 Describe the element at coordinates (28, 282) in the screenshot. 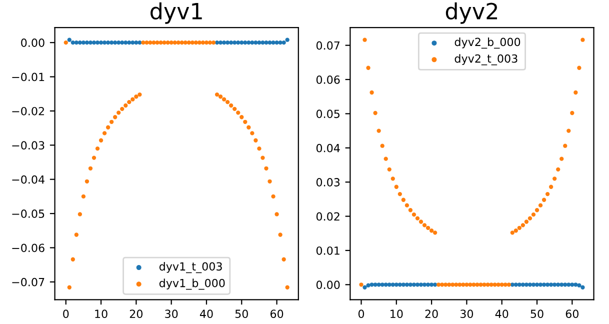

I see `y-tick-label: −0.07` at that location.